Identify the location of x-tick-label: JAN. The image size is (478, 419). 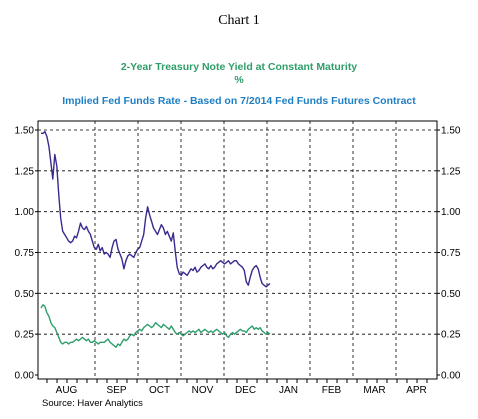
(288, 390).